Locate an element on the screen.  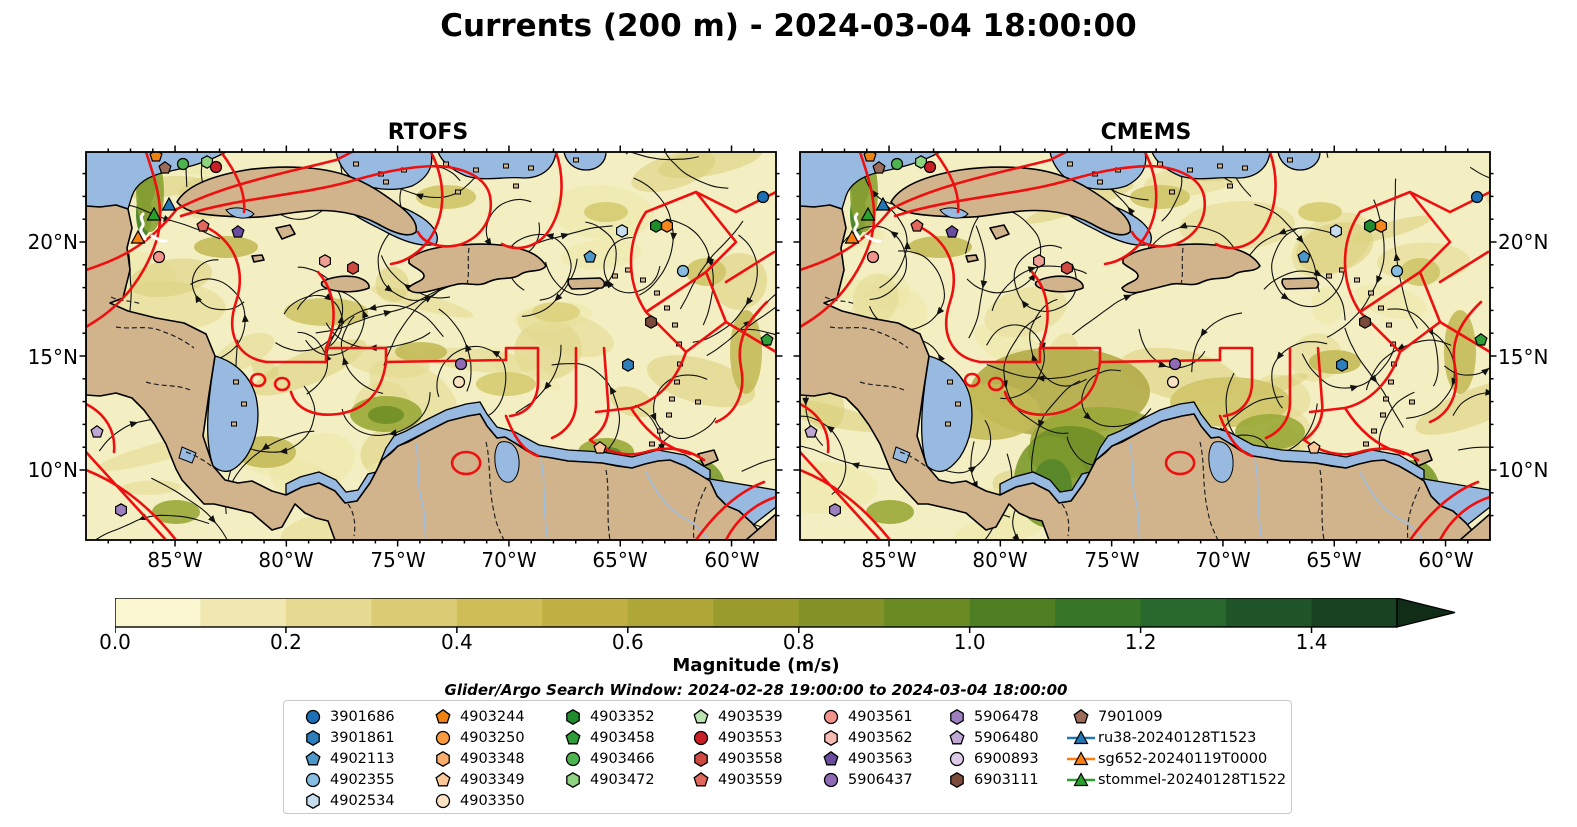
legend-entry: 5906478 is located at coordinates (990, 716).